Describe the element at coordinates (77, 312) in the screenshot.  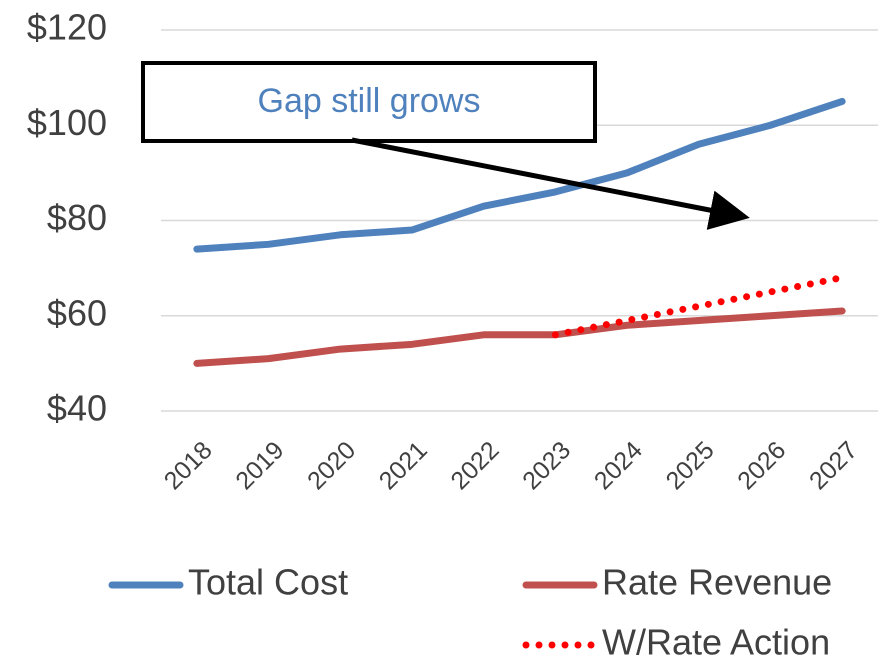
I see `y-tick-label: $60` at that location.